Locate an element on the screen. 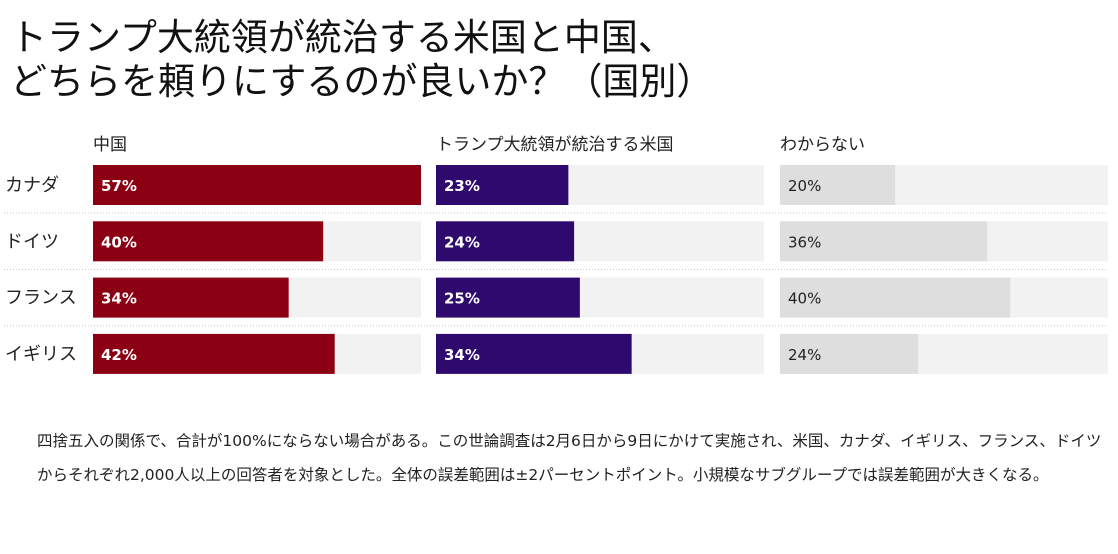 This screenshot has height=554, width=1118. data-label-2-0: 20% is located at coordinates (804, 186).